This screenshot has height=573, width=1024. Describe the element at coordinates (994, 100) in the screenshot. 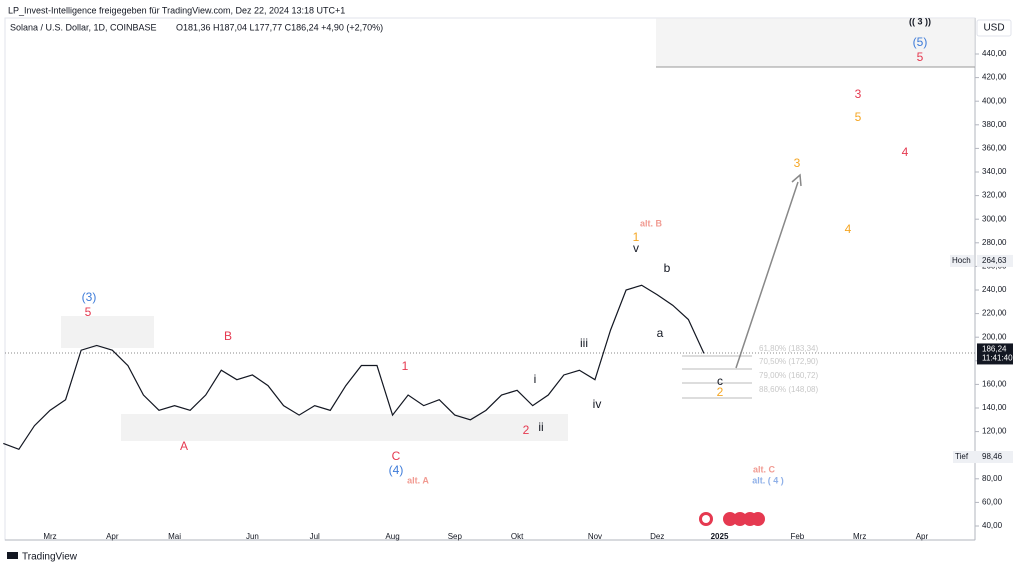

I see `y-tick-label: 400,00` at that location.